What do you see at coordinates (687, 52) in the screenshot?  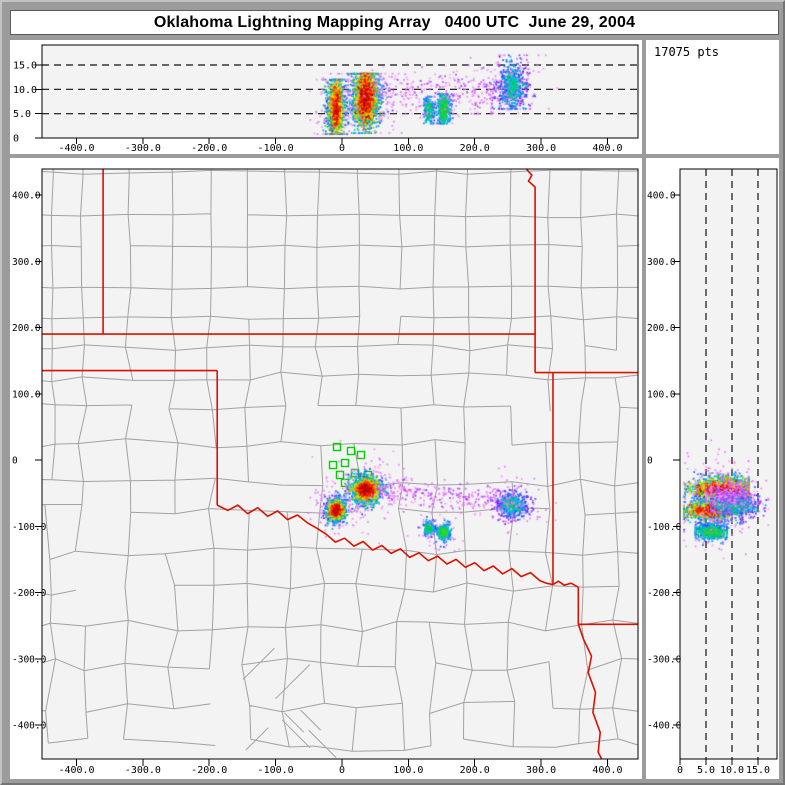 I see `points-count-label: 17075 pts` at bounding box center [687, 52].